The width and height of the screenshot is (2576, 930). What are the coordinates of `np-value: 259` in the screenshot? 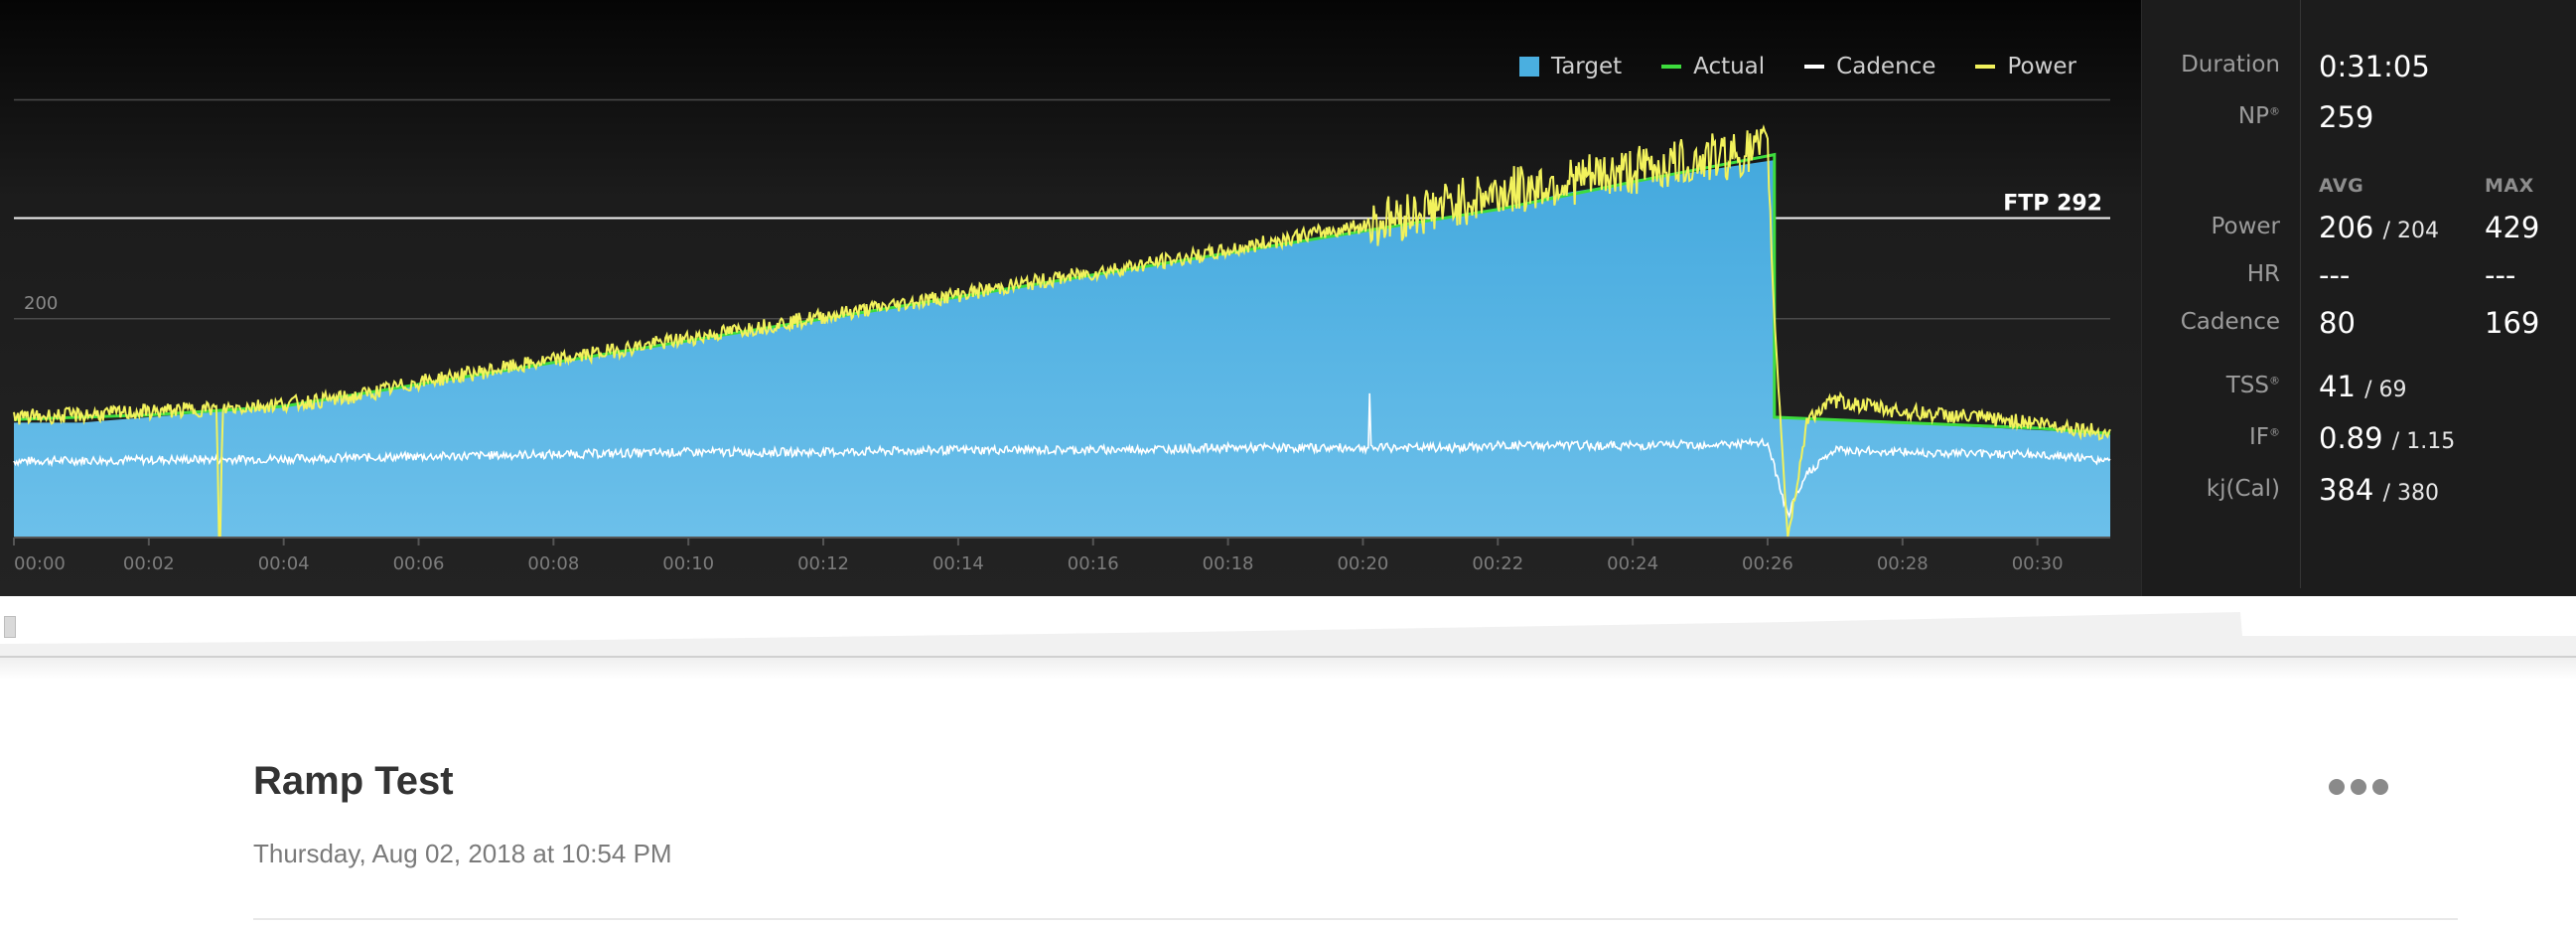 It's located at (2346, 117).